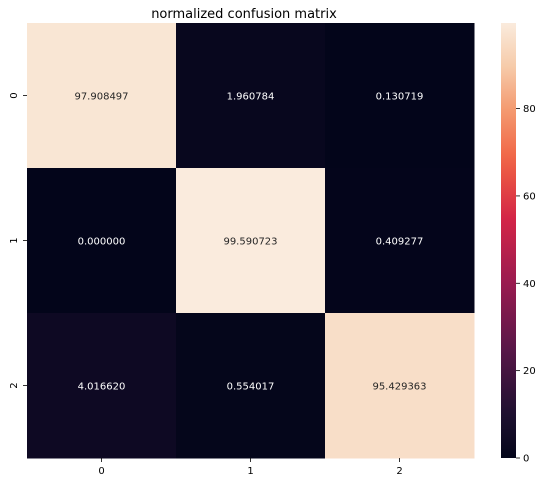  What do you see at coordinates (529, 109) in the screenshot?
I see `colorbar-tick-label-80: 80` at bounding box center [529, 109].